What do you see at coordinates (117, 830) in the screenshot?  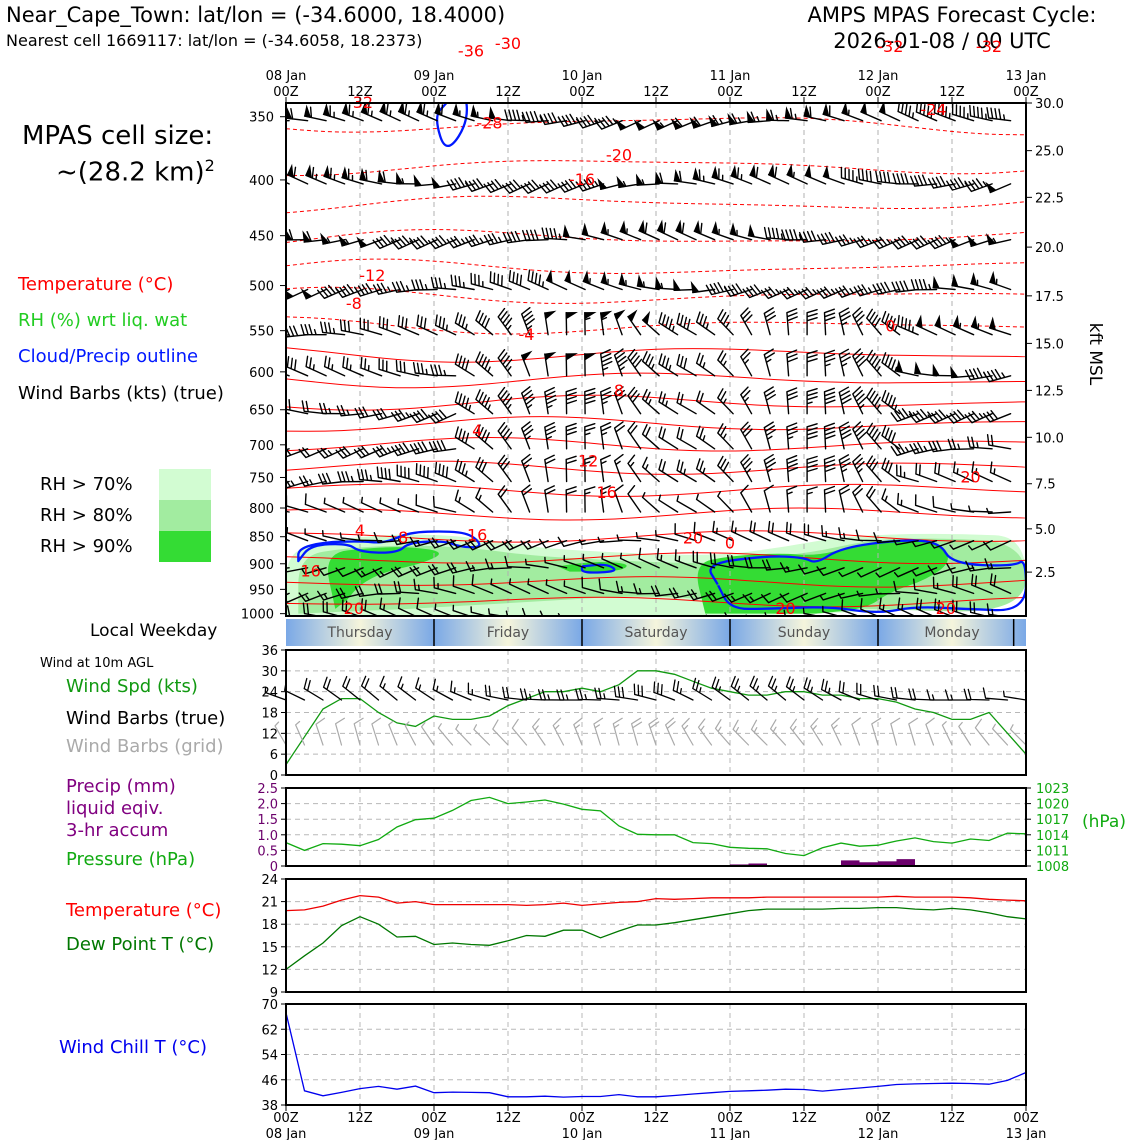 I see `legend-precip-accum: 3-hr accum` at bounding box center [117, 830].